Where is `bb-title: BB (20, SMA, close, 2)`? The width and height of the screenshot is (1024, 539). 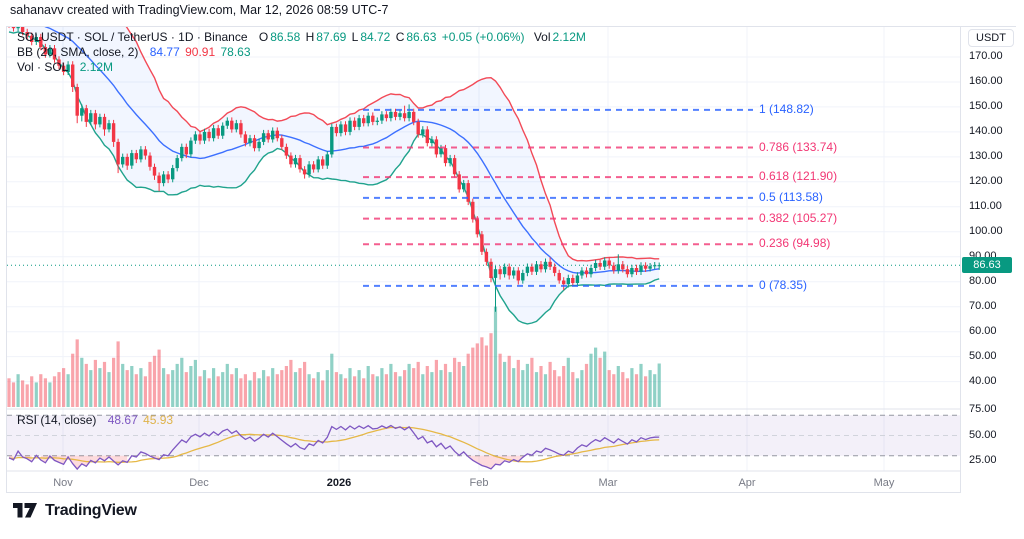
bb-title: BB (20, SMA, close, 2) is located at coordinates (78, 52).